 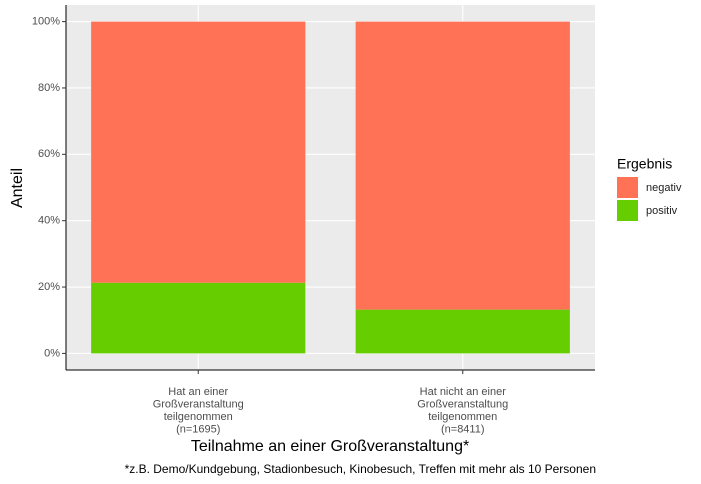 What do you see at coordinates (52, 353) in the screenshot?
I see `y-tick-label: 0%` at bounding box center [52, 353].